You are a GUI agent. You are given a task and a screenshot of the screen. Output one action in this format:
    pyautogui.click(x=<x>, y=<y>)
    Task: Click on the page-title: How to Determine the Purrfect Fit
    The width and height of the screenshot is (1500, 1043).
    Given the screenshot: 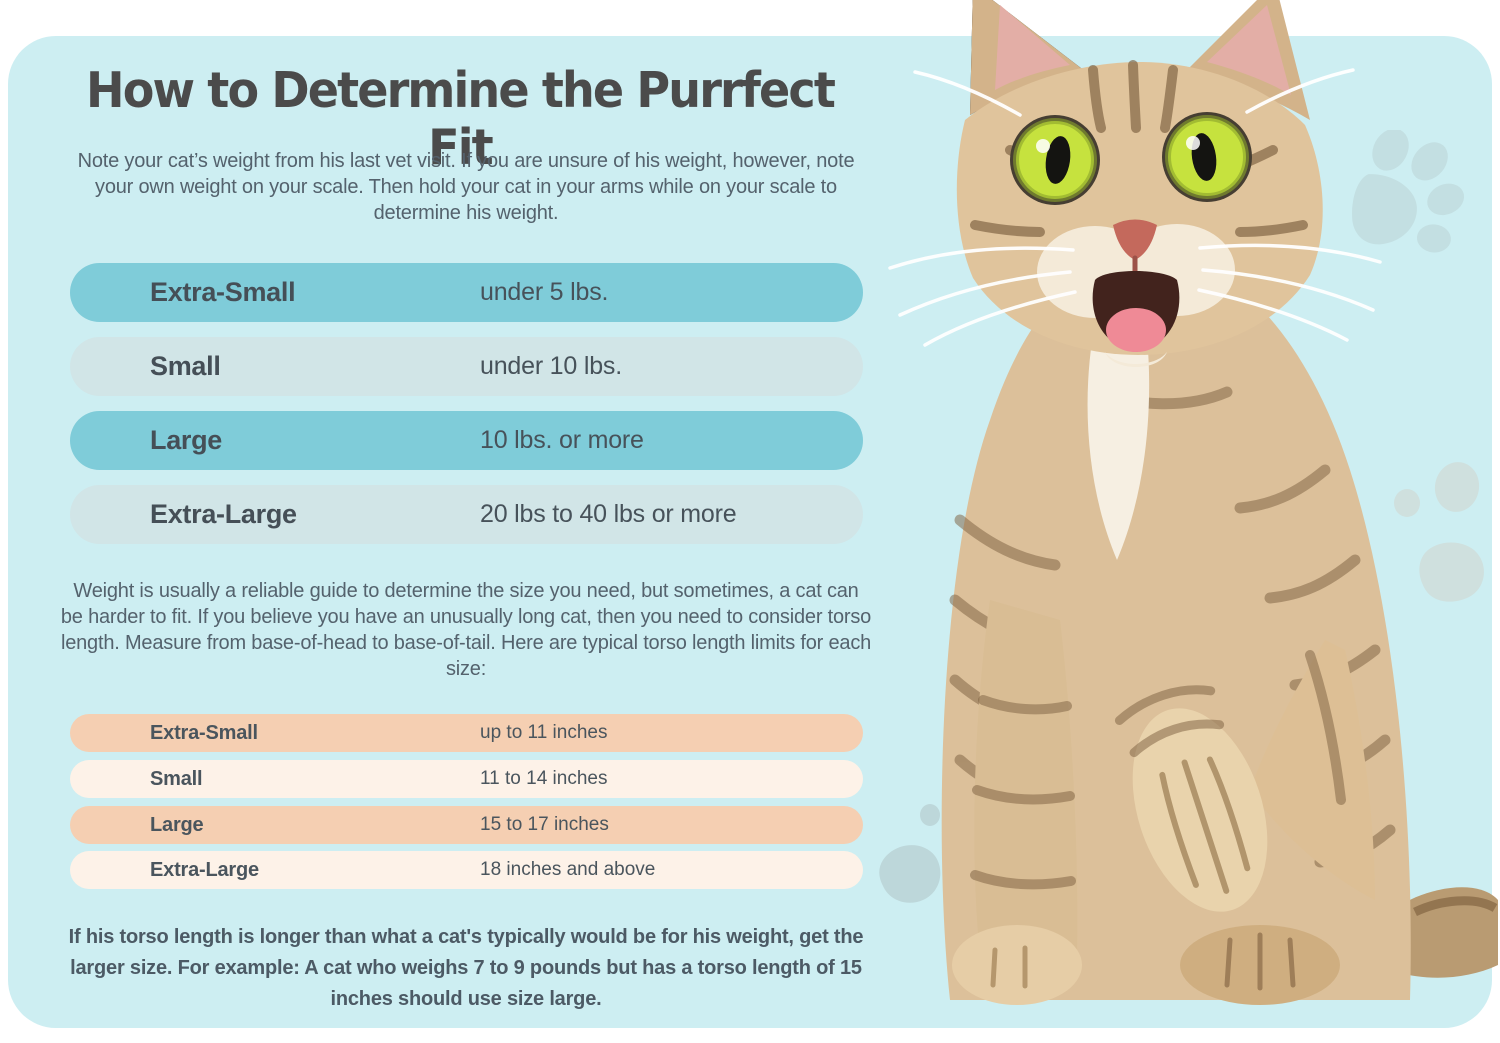 What is the action you would take?
    pyautogui.click(x=461, y=119)
    